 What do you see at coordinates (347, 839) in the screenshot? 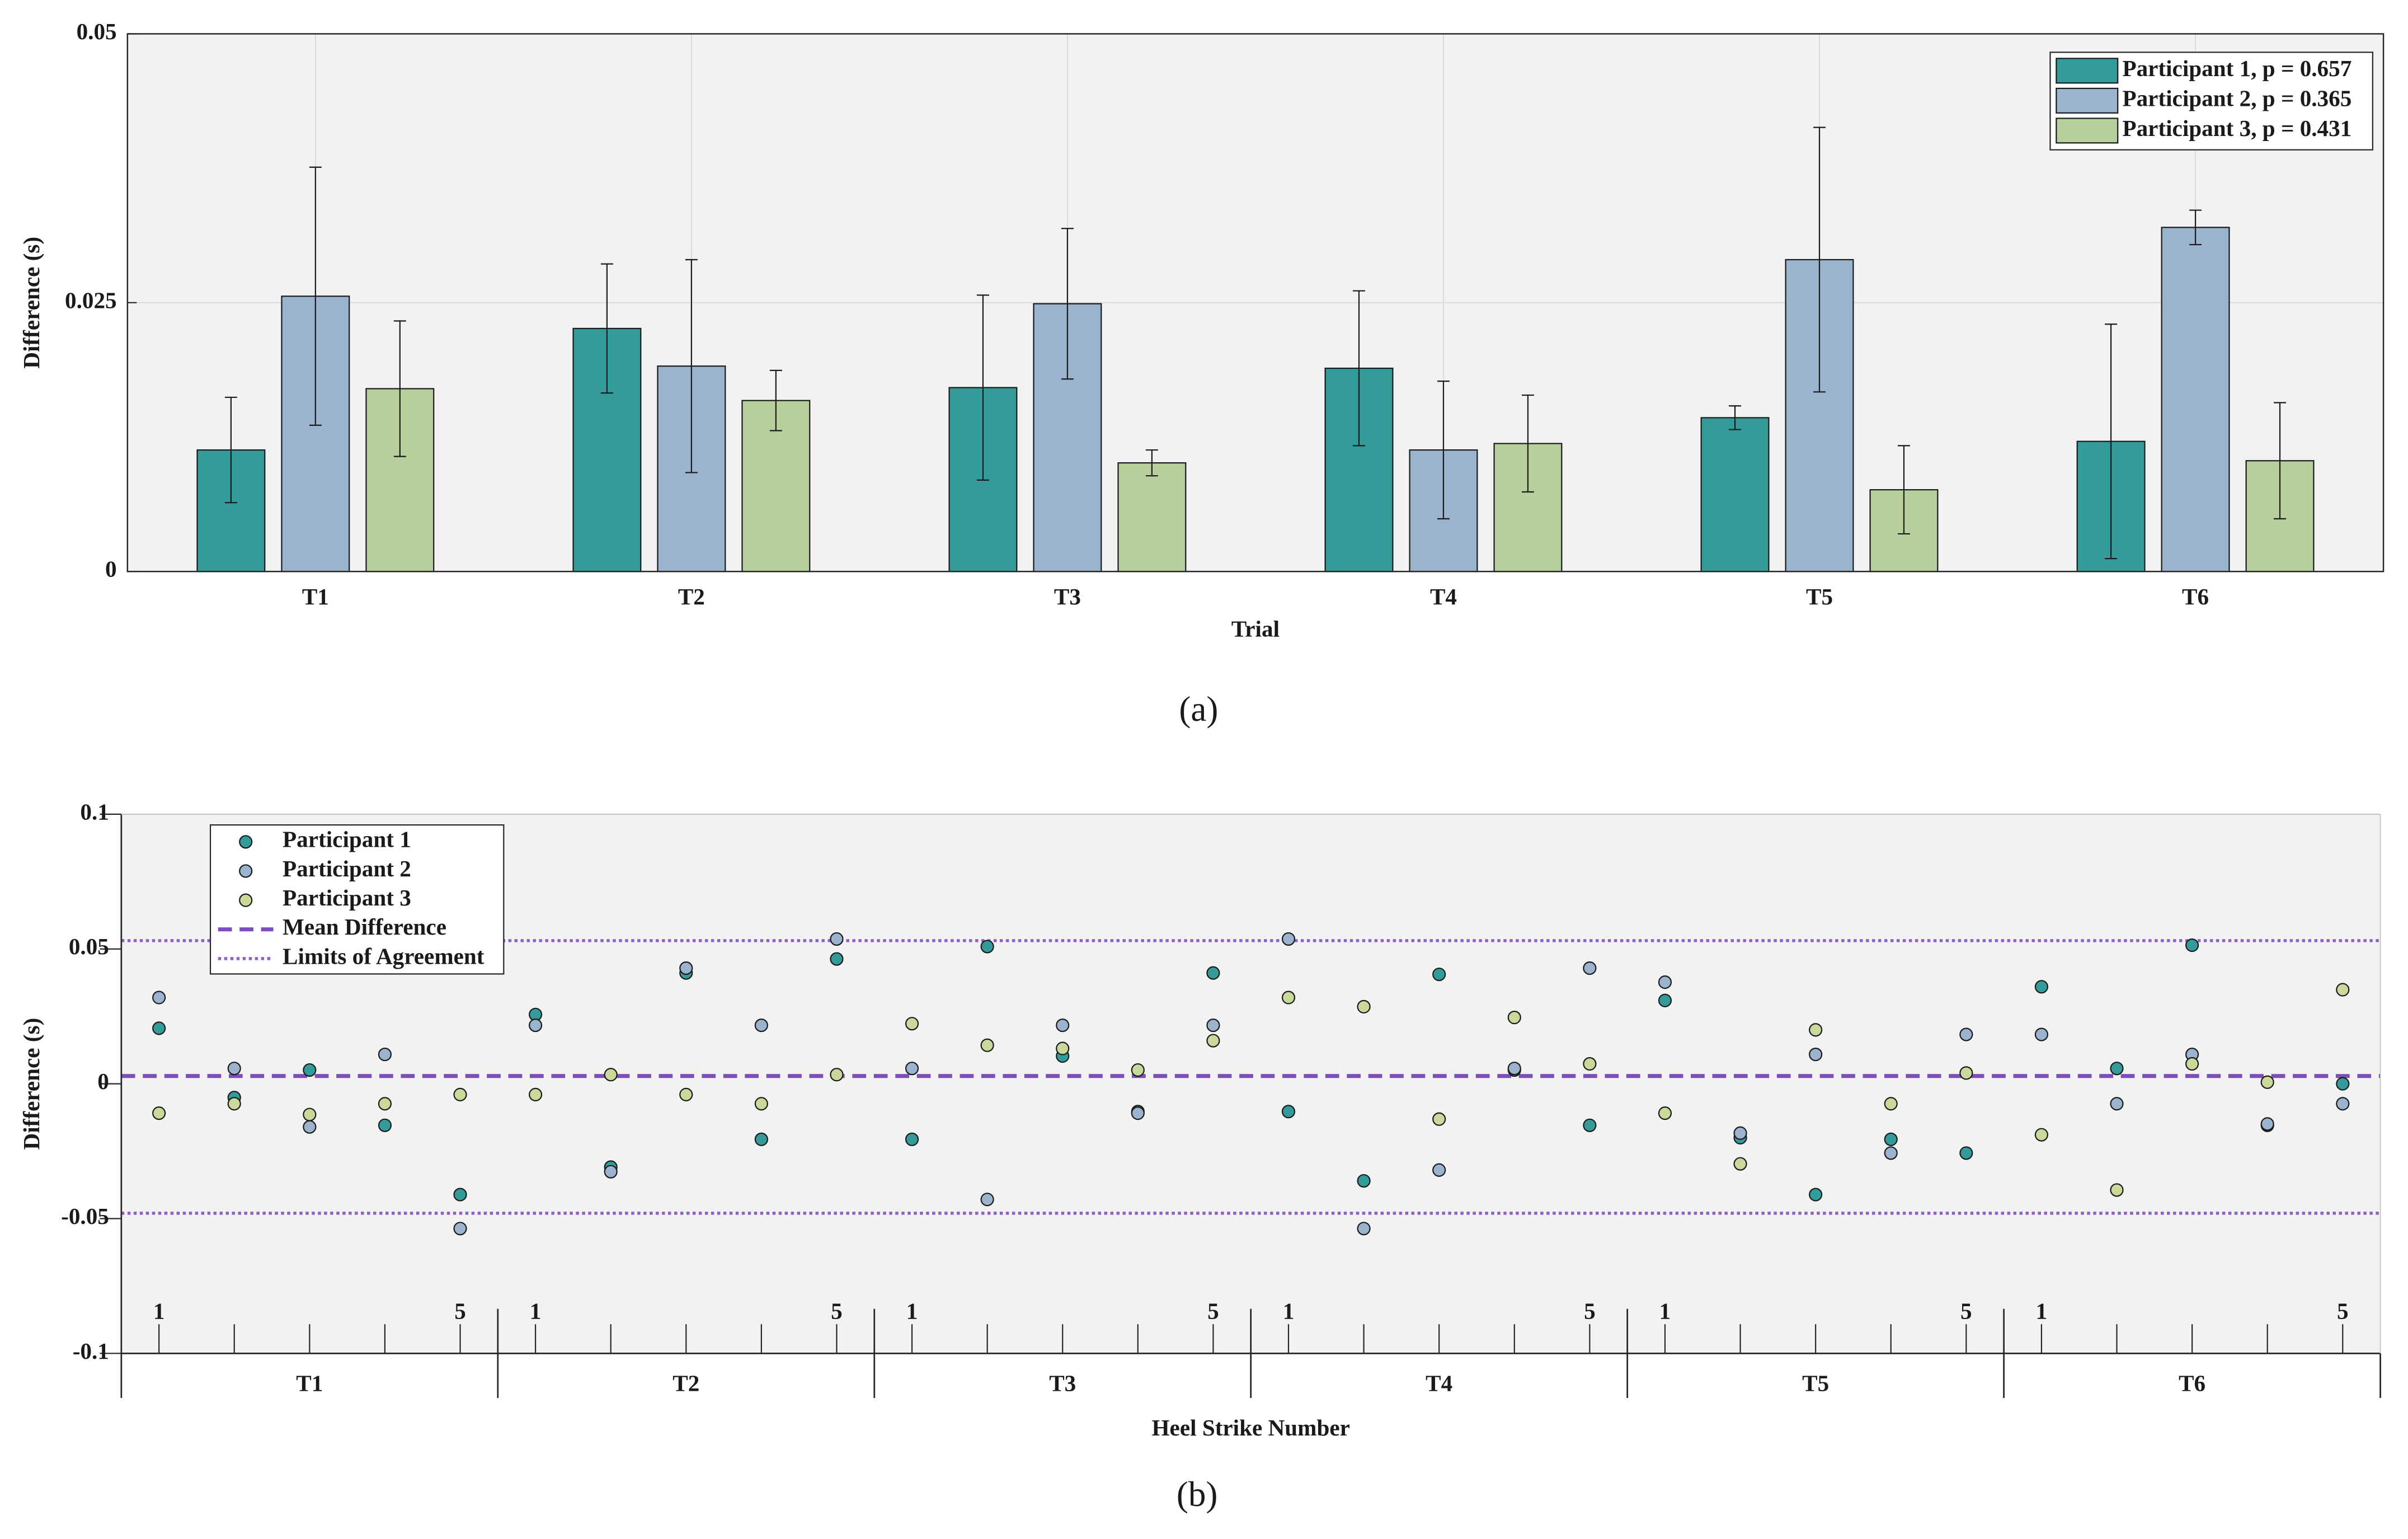
I see `legend-label: Participant 1` at bounding box center [347, 839].